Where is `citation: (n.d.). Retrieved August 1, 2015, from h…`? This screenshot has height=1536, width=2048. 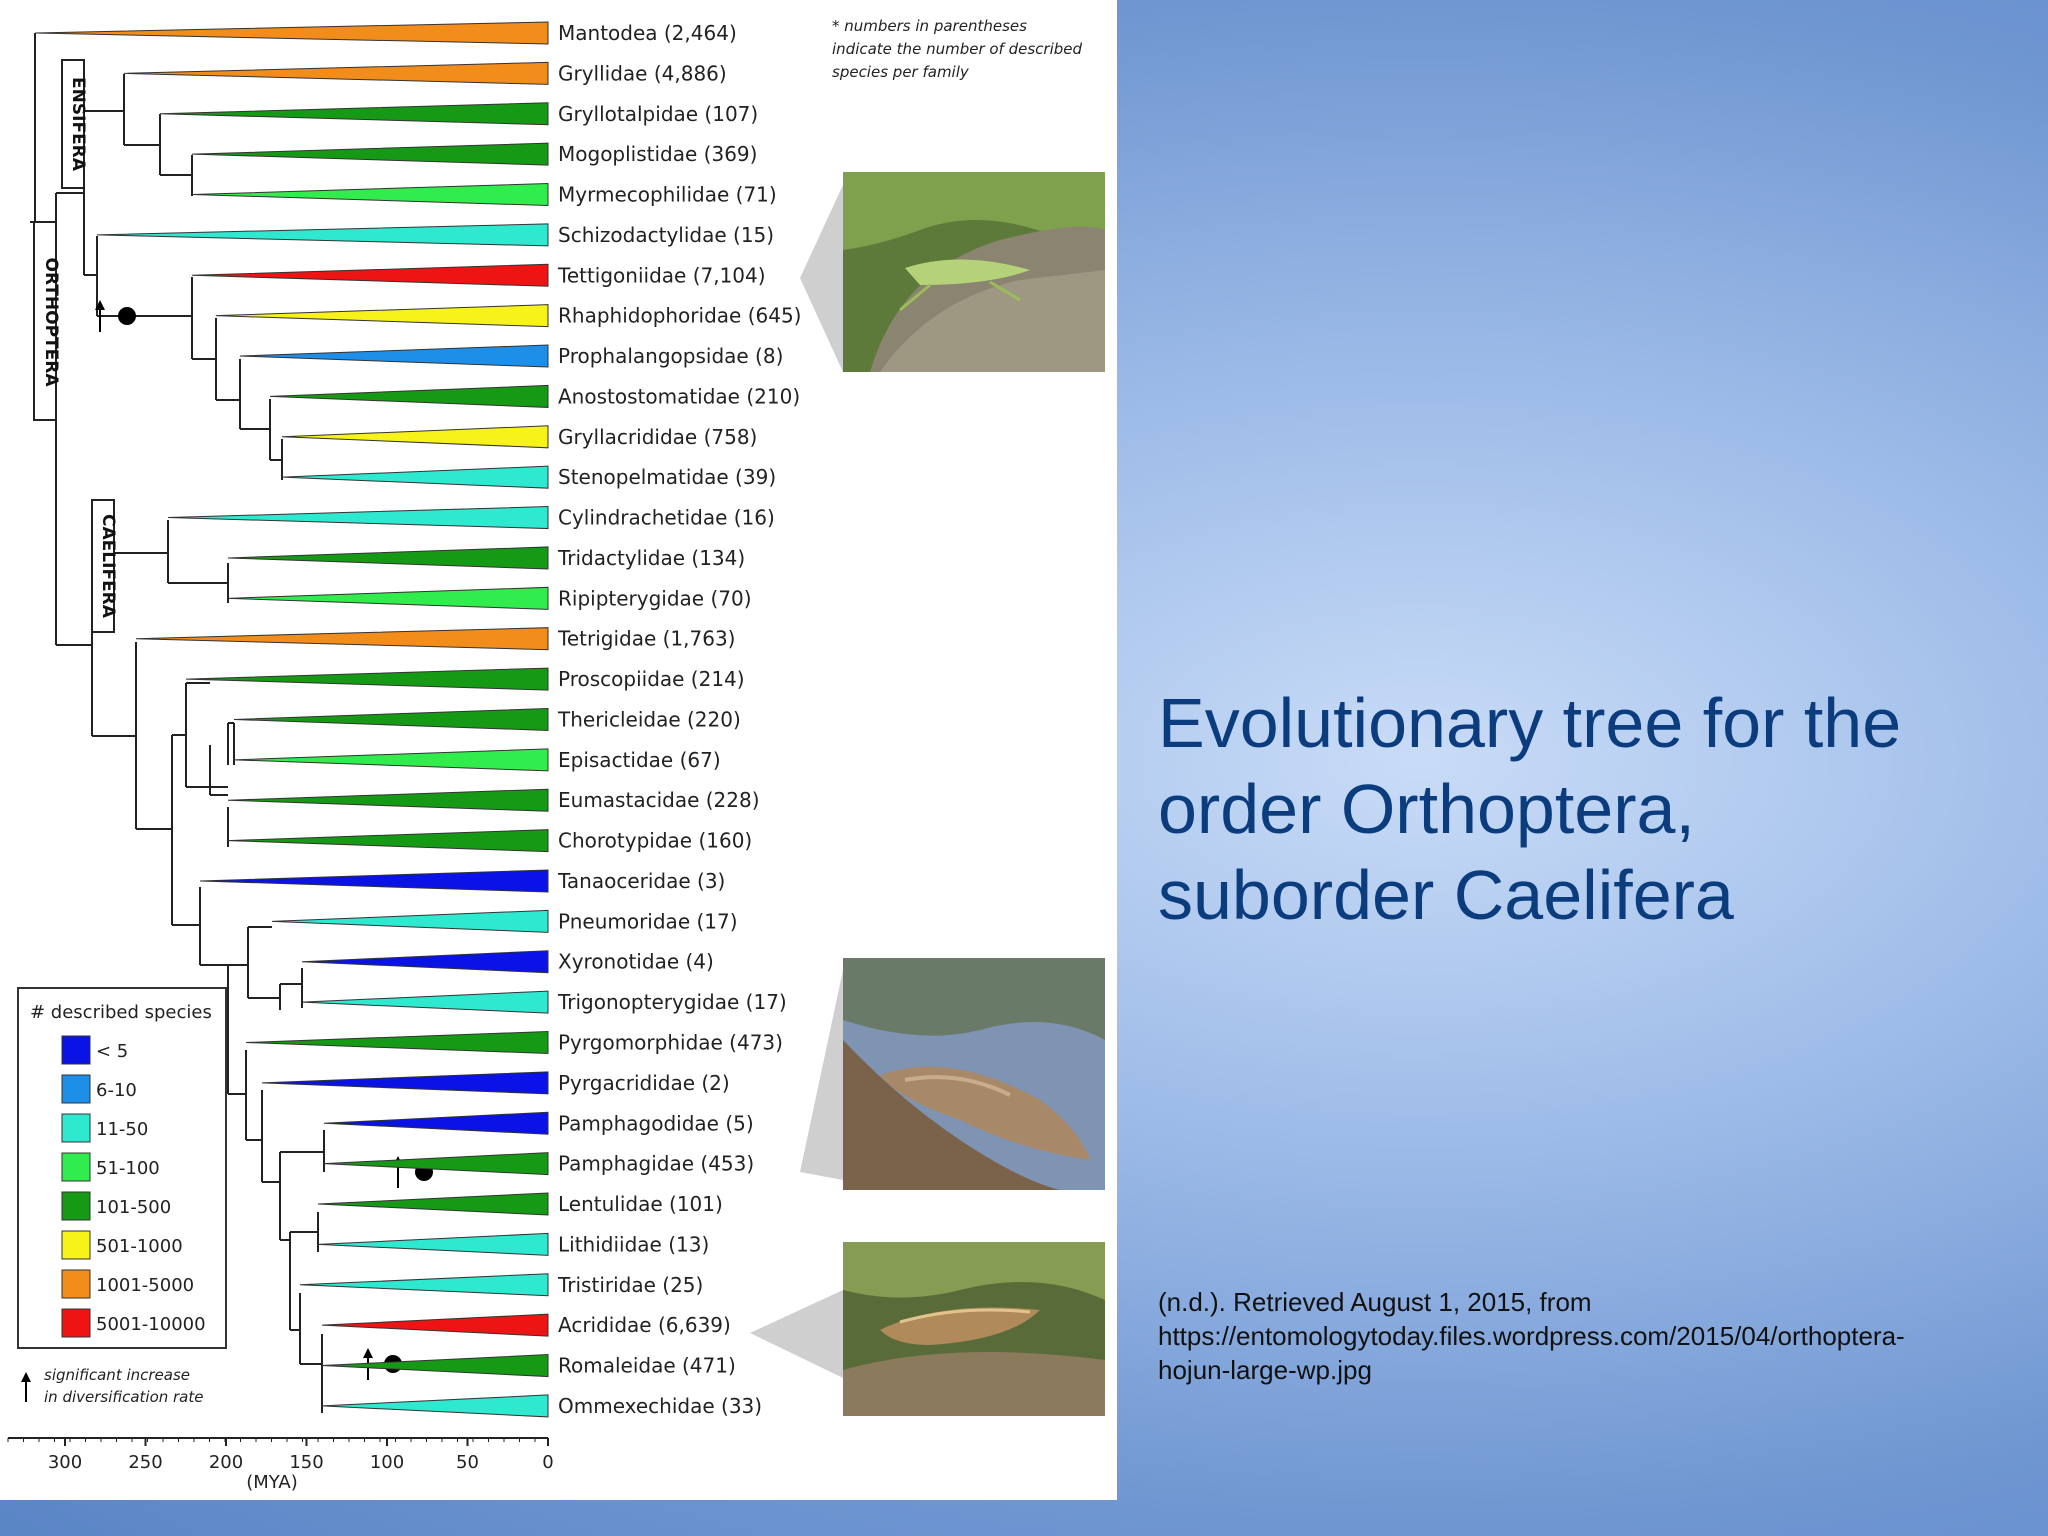
citation: (n.d.). Retrieved August 1, 2015, from h… is located at coordinates (1598, 1336).